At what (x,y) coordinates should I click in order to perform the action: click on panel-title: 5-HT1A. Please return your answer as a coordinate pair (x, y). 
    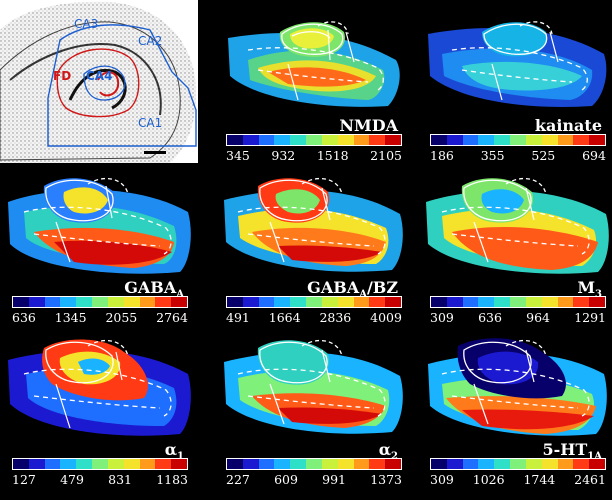
    Looking at the image, I should click on (572, 451).